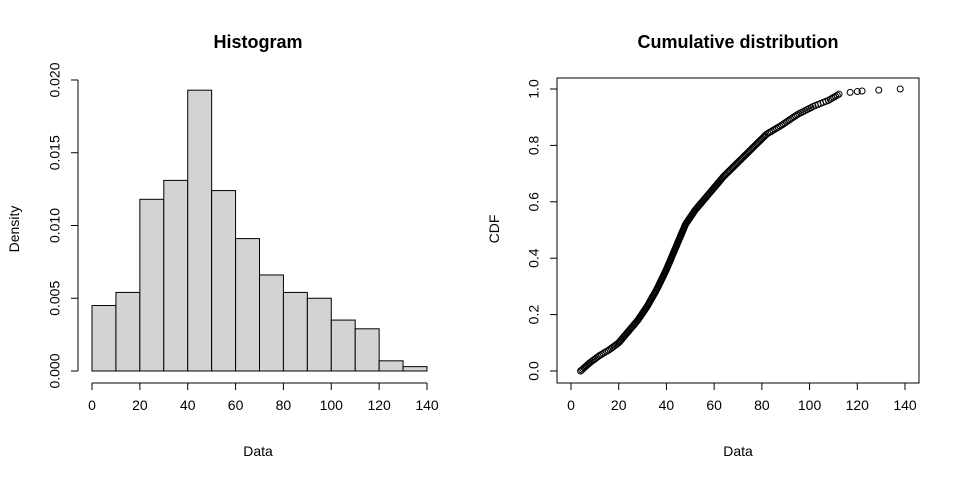 The width and height of the screenshot is (960, 480). What do you see at coordinates (284, 405) in the screenshot?
I see `histogram-x-tick-label: 80` at bounding box center [284, 405].